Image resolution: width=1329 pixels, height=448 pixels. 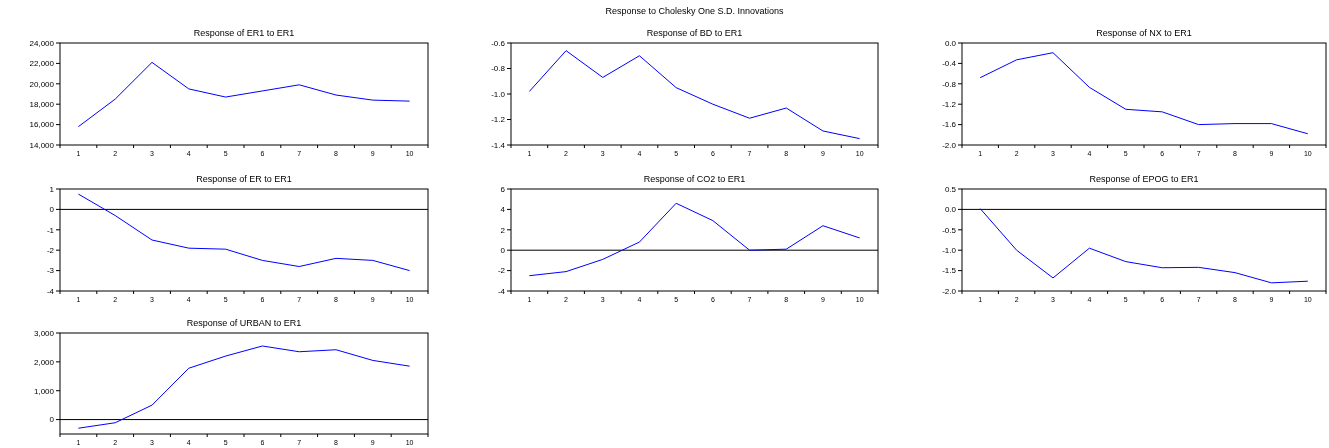 What do you see at coordinates (50, 230) in the screenshot?
I see `y-tick-label: -1` at bounding box center [50, 230].